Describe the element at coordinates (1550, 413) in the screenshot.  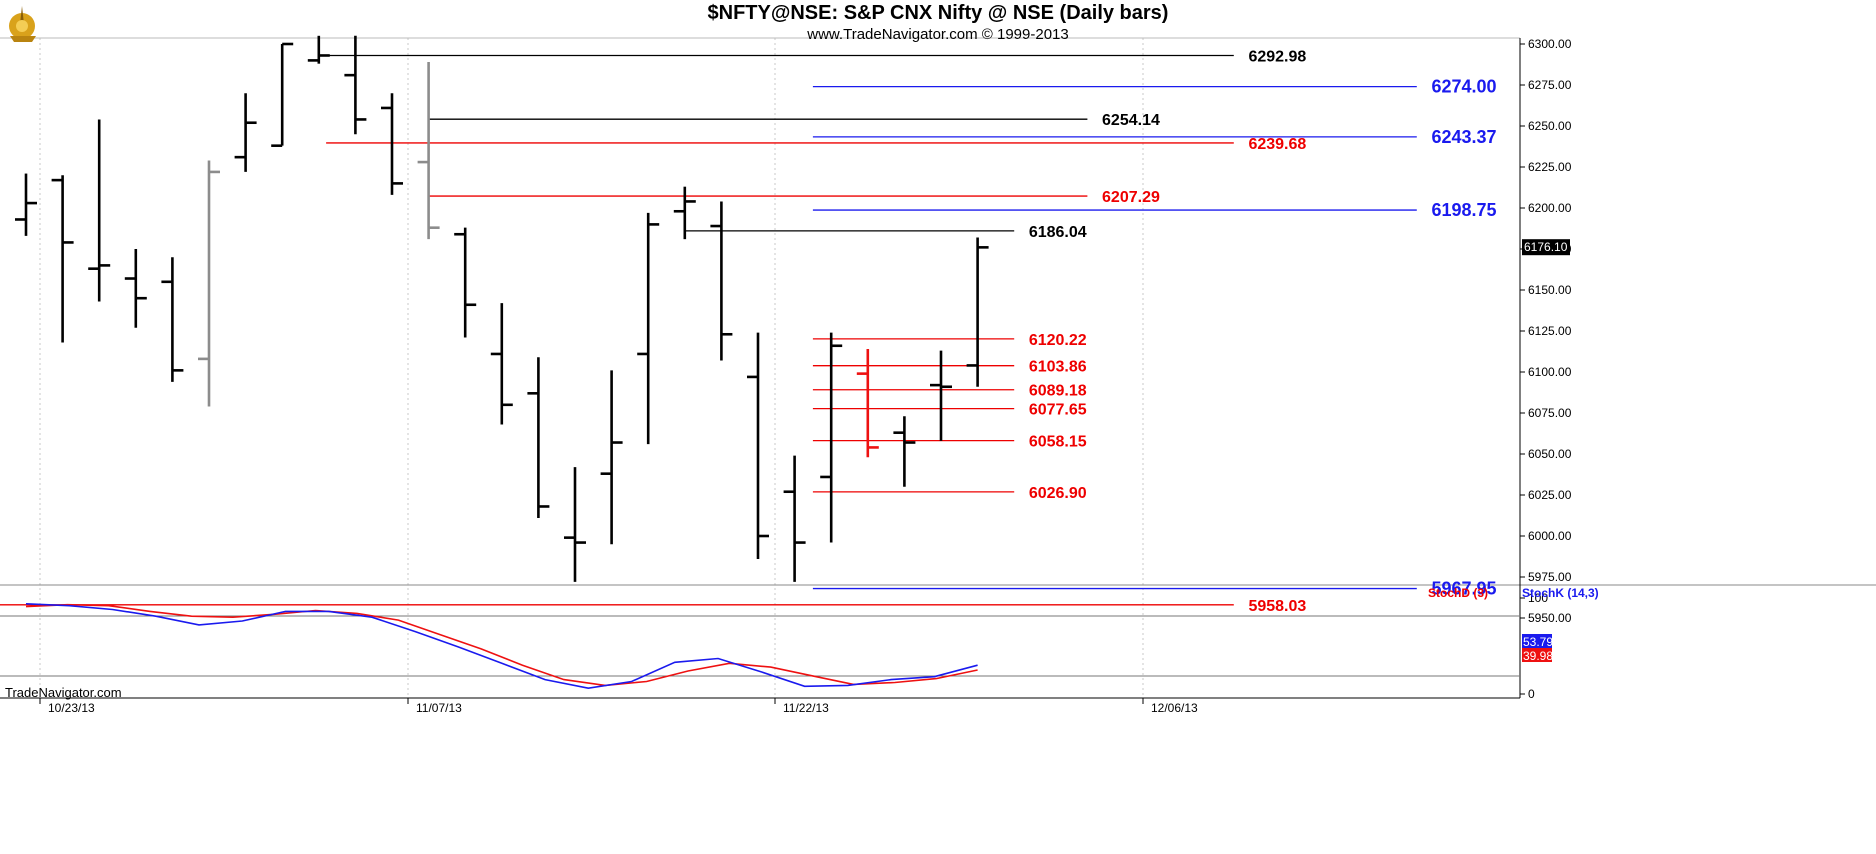
I see `price-tick-label: 6075.00` at that location.